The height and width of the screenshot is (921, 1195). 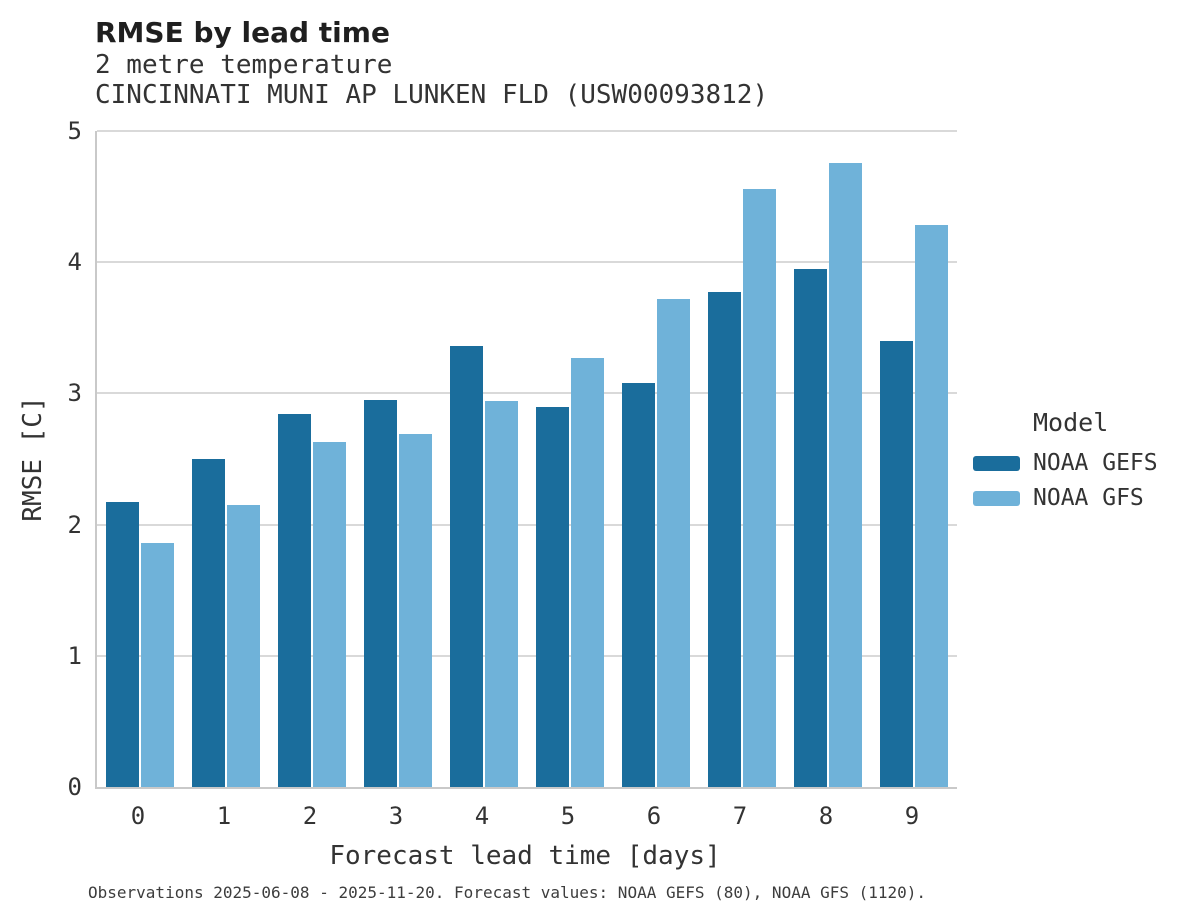 What do you see at coordinates (568, 816) in the screenshot?
I see `x-tick-label-5: 5` at bounding box center [568, 816].